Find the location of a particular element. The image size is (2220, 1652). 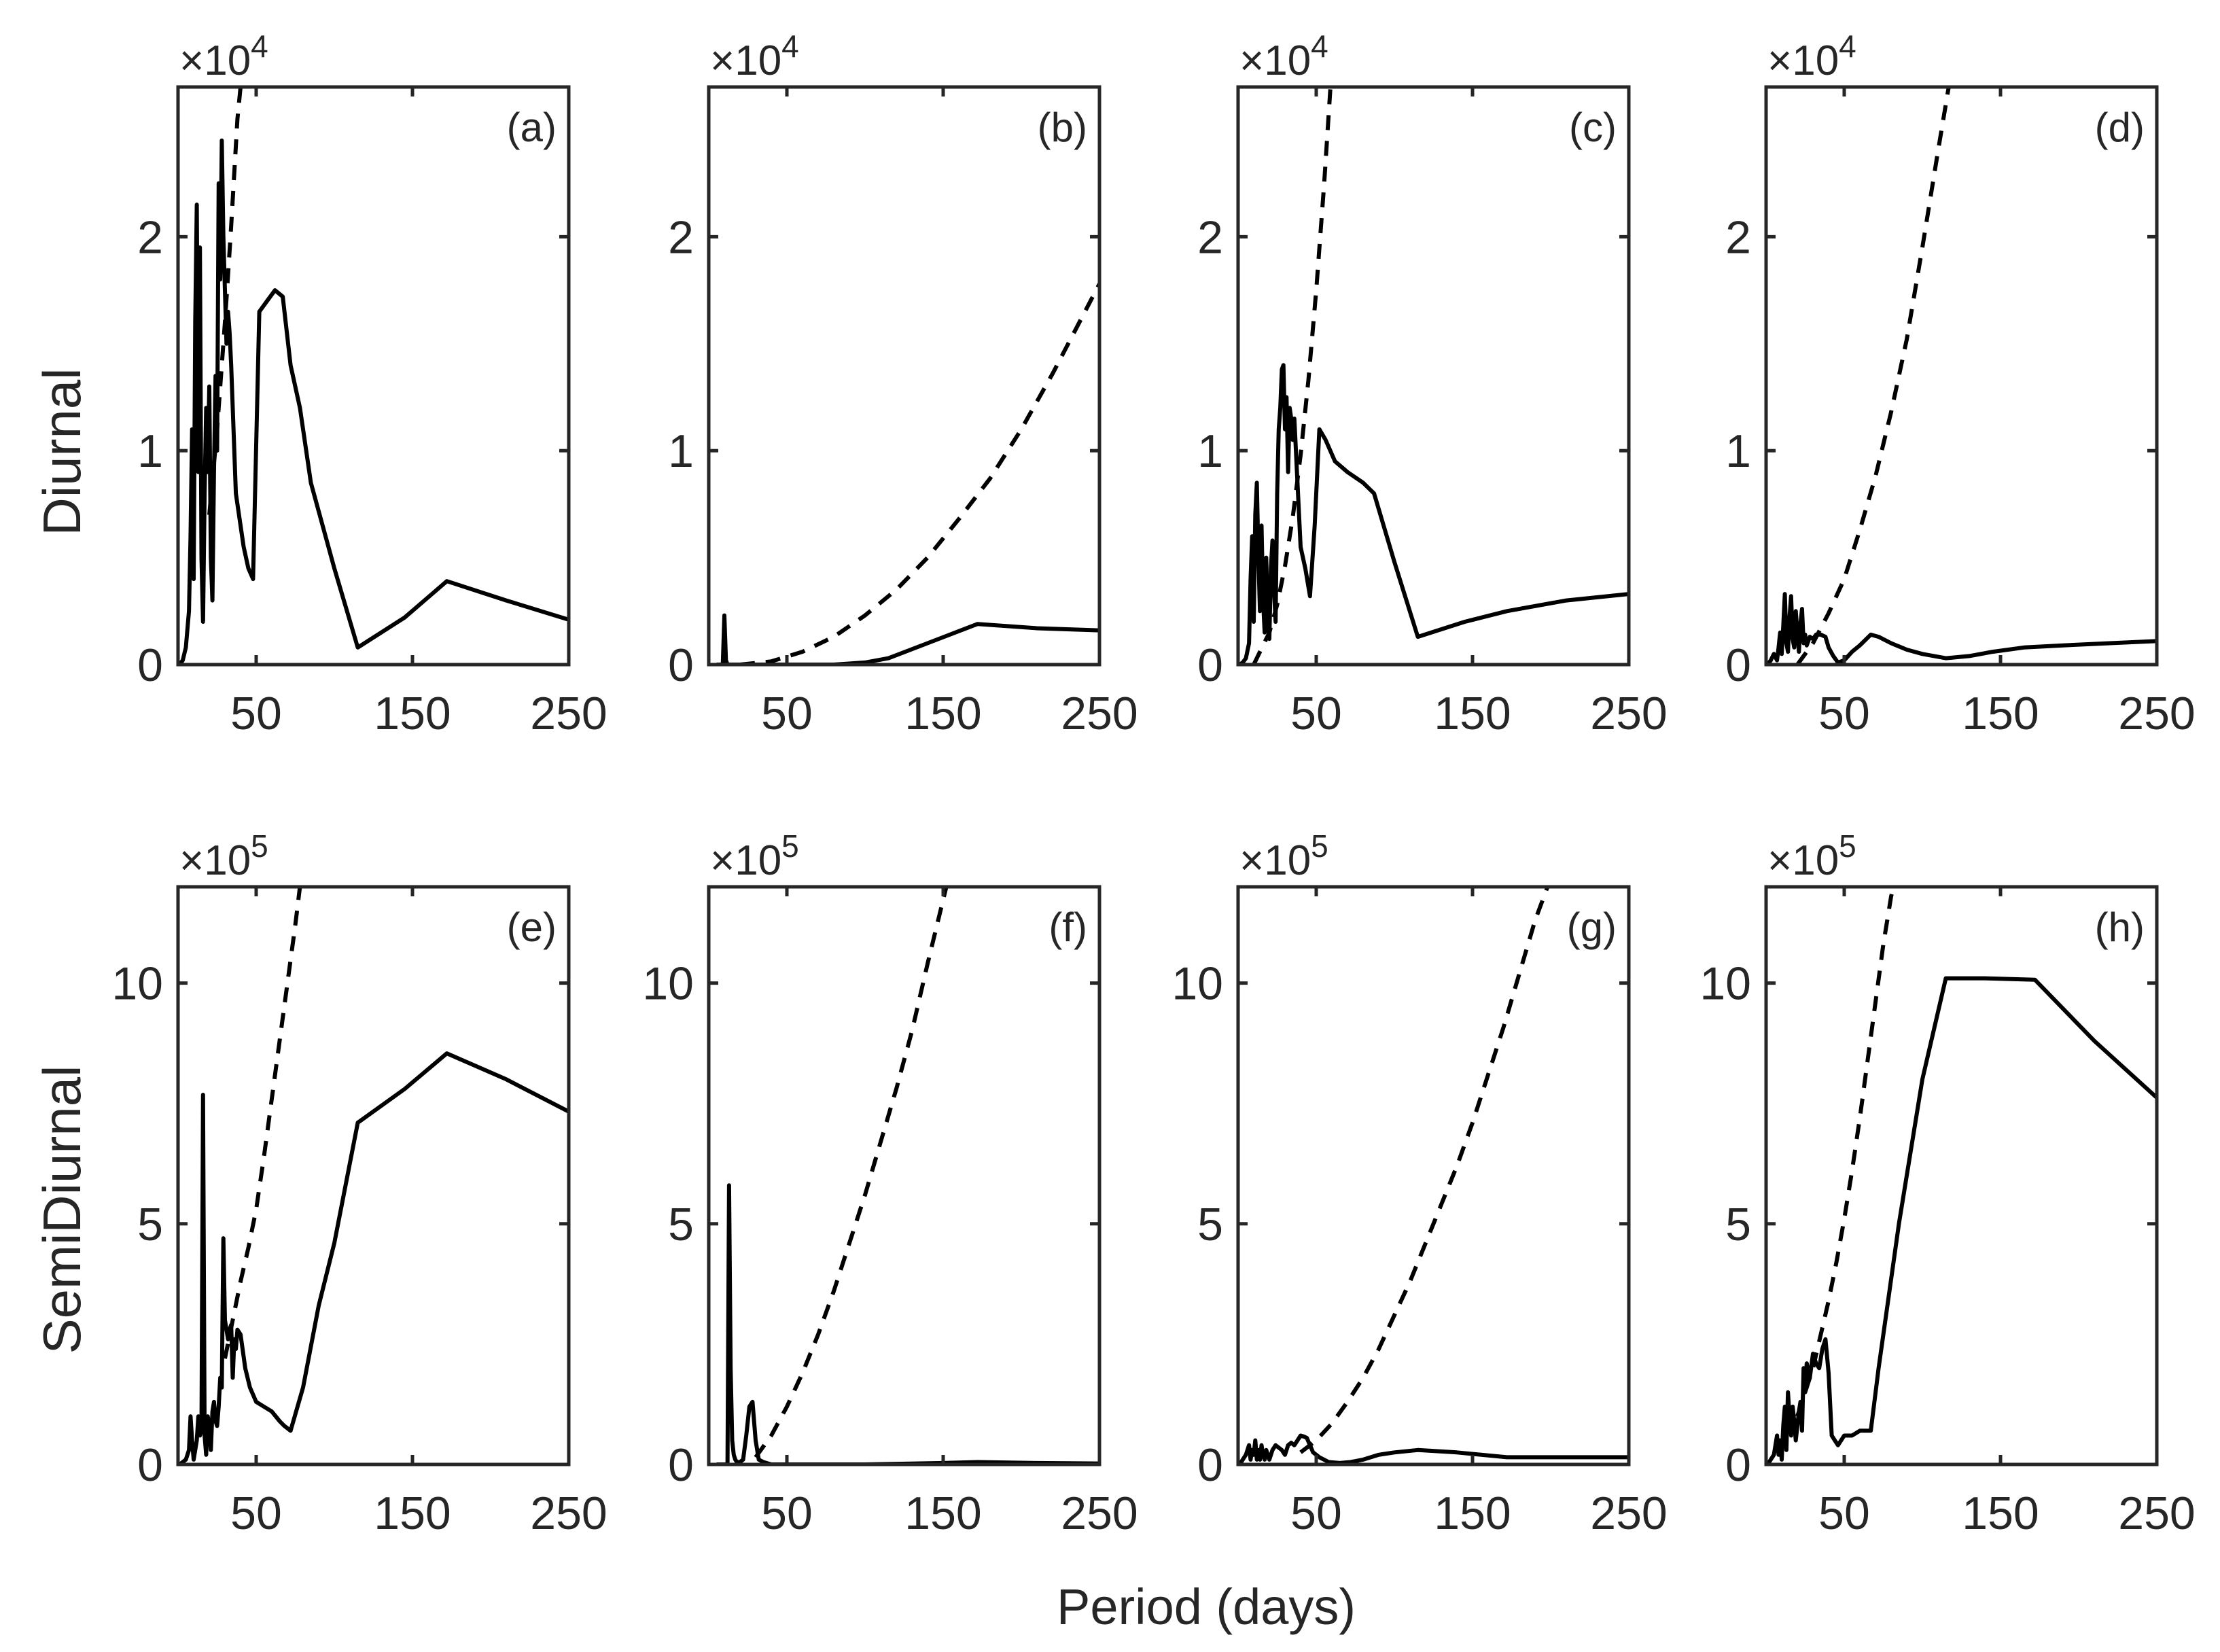

panel-f: 50 150 250 0 5 10 ×10⁵ (f) is located at coordinates (890, 1183).